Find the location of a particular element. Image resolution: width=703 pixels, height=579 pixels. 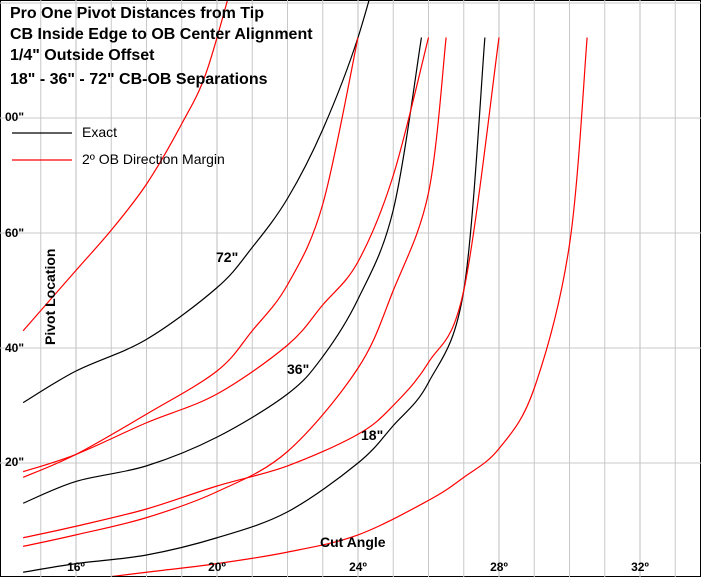

y-tick-label: 40" is located at coordinates (15, 348).